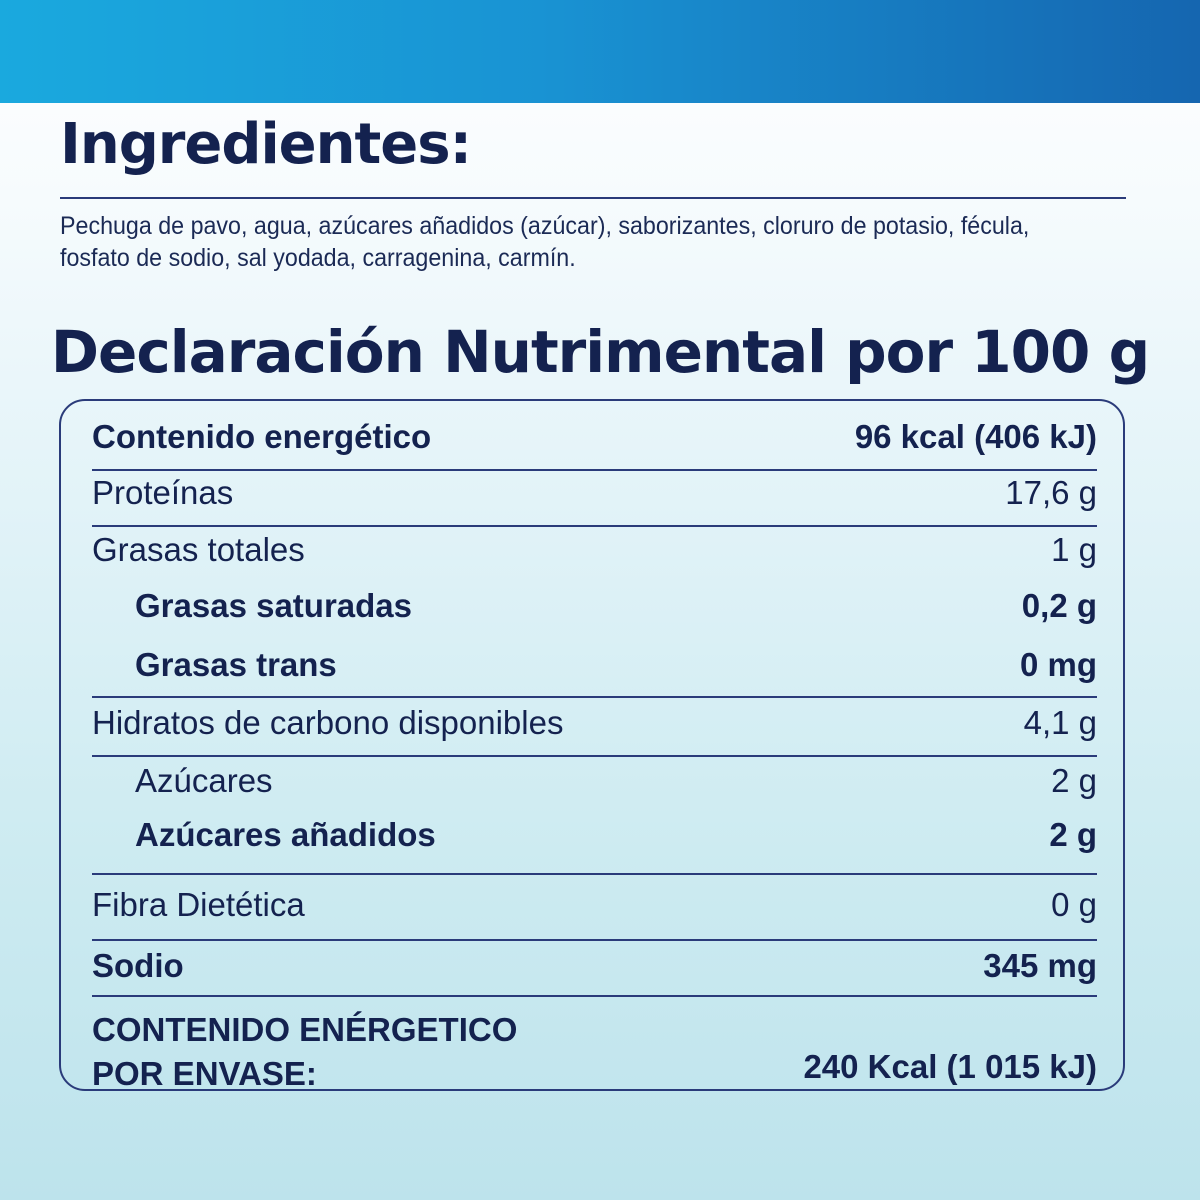 The width and height of the screenshot is (1200, 1200). What do you see at coordinates (198, 904) in the screenshot?
I see `row-label: Fibra Dietética` at bounding box center [198, 904].